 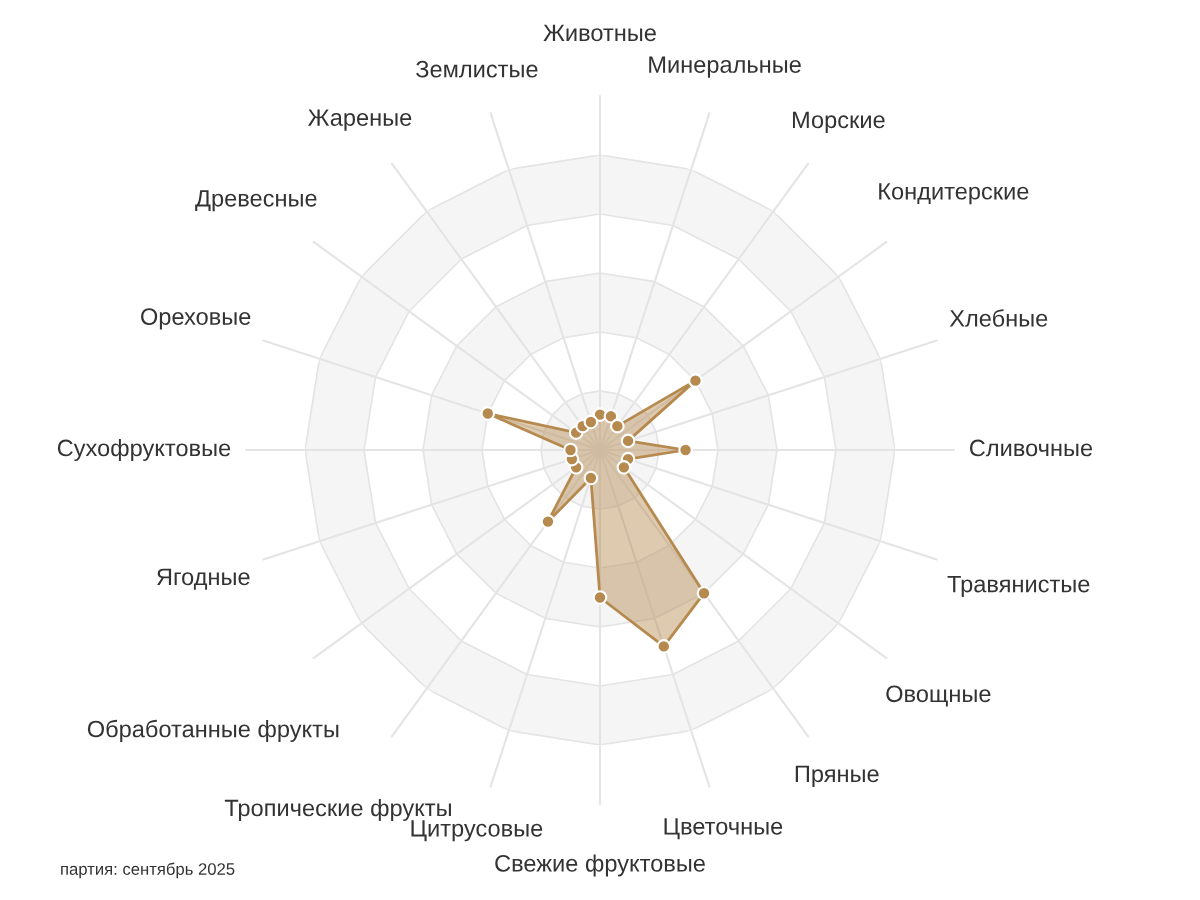 I want to click on spoke-label: Ягодные, so click(x=203, y=579).